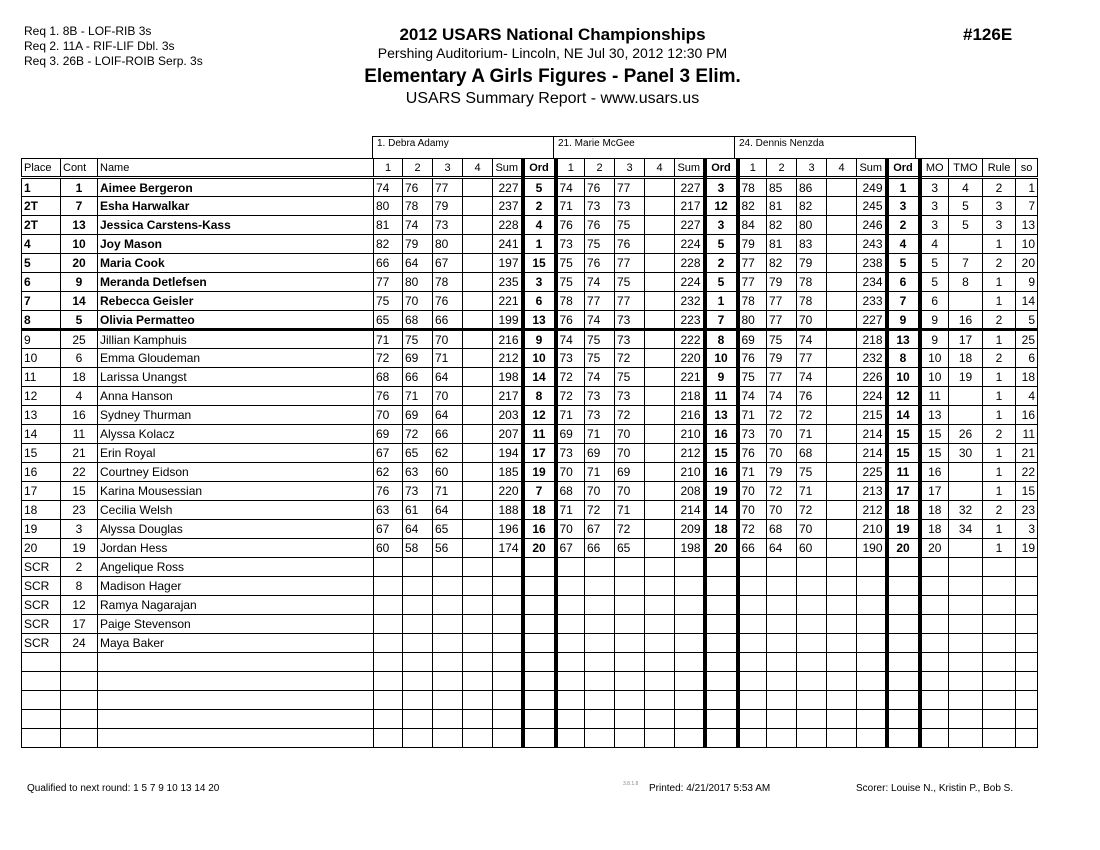  Describe the element at coordinates (934, 358) in the screenshot. I see `mo-cell: 10` at that location.